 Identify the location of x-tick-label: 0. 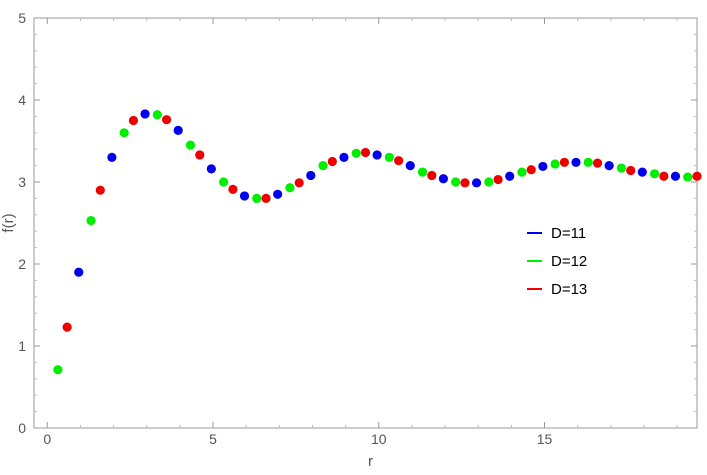
(47, 439).